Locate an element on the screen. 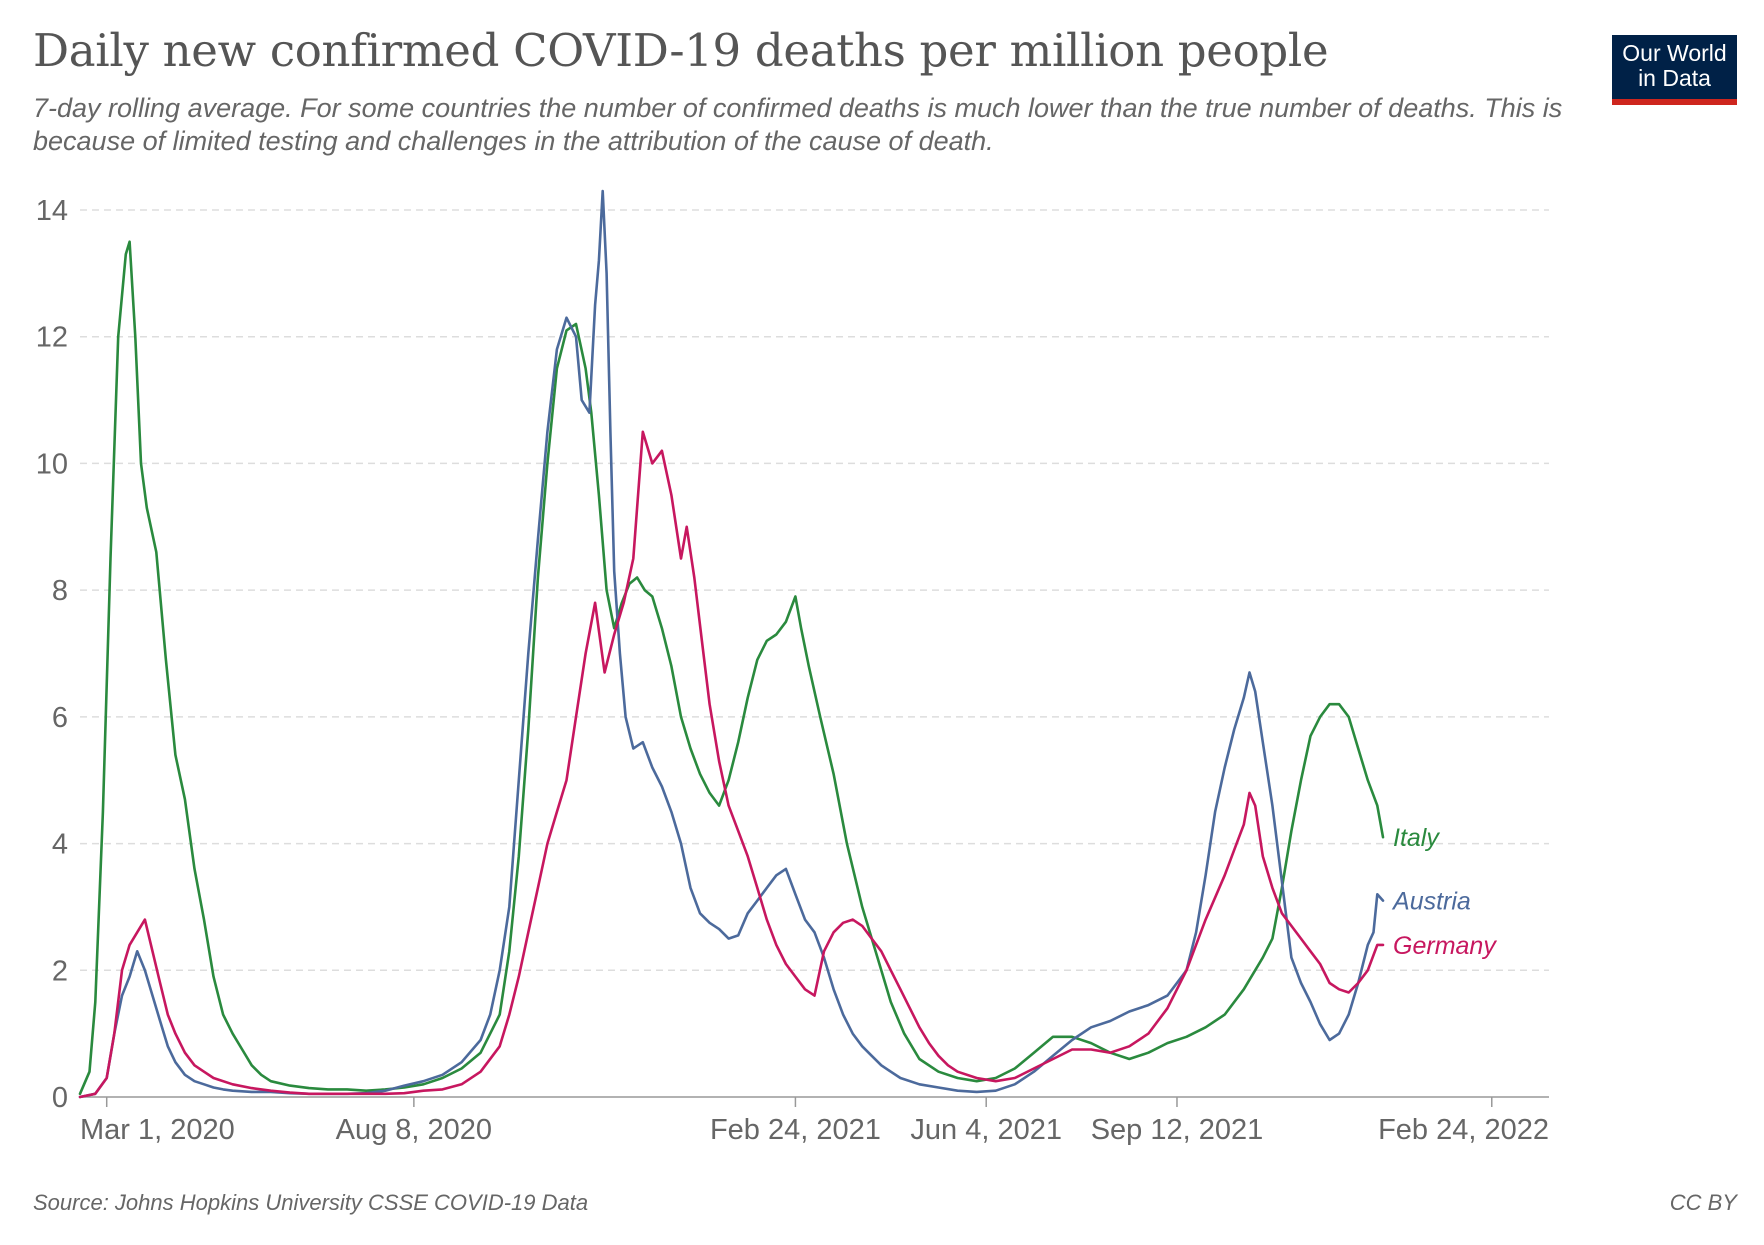  x-tick-label: Feb 24, 2021 is located at coordinates (795, 1130).